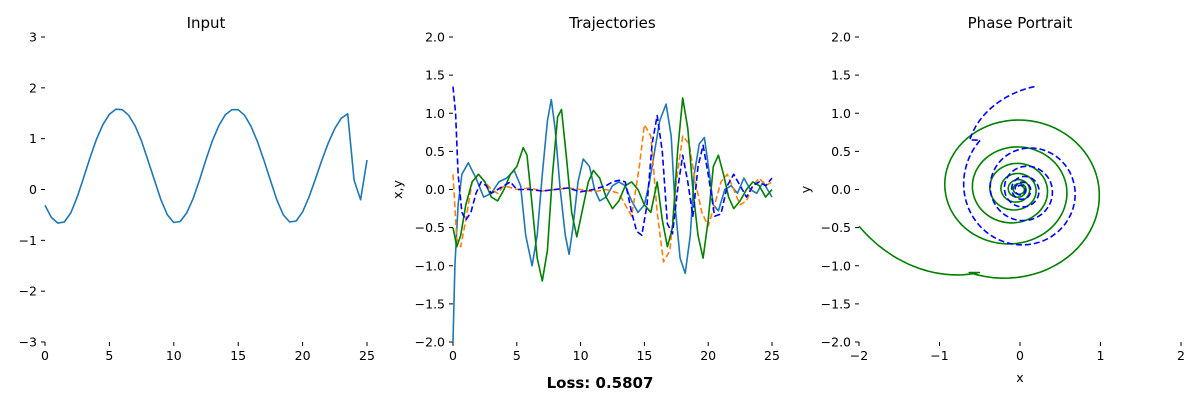  What do you see at coordinates (805, 189) in the screenshot?
I see `y-axis-label: y` at bounding box center [805, 189].